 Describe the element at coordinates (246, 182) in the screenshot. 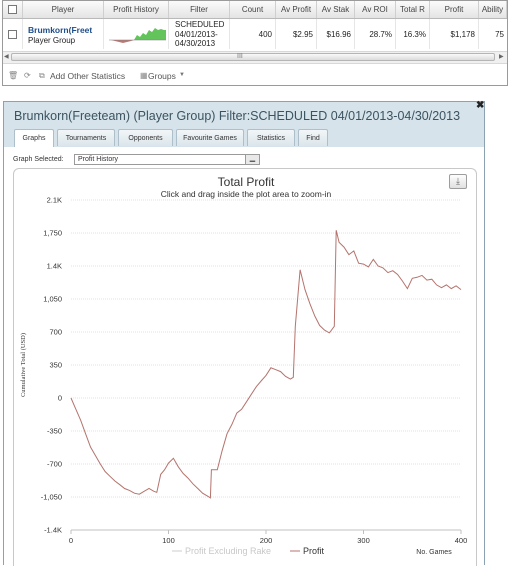

I see `chart-title: Total Profit` at that location.